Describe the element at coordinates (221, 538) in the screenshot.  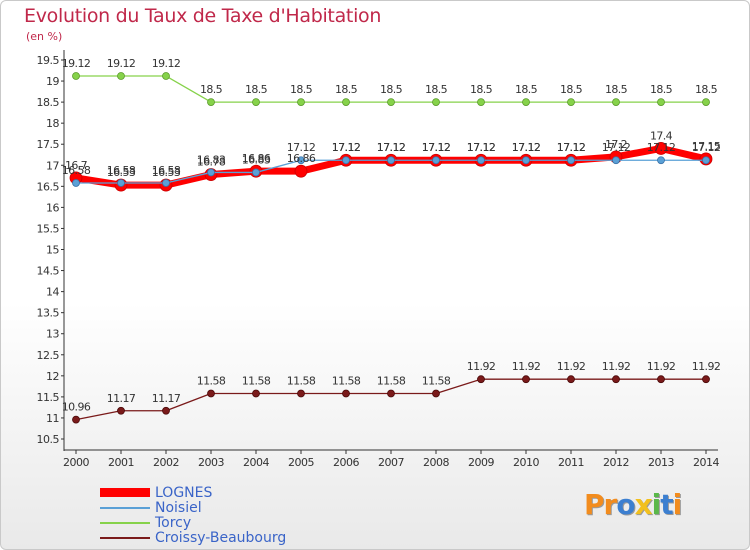
I see `legend-label-croissy-beaubourg: Croissy-Beaubourg` at that location.